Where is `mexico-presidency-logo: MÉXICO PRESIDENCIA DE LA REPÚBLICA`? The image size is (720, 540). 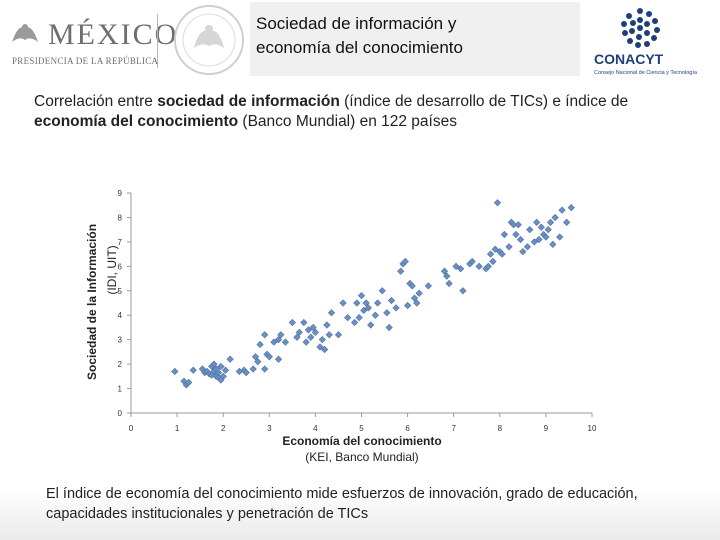
mexico-presidency-logo: MÉXICO PRESIDENCIA DE LA REPÚBLICA is located at coordinates (92, 42).